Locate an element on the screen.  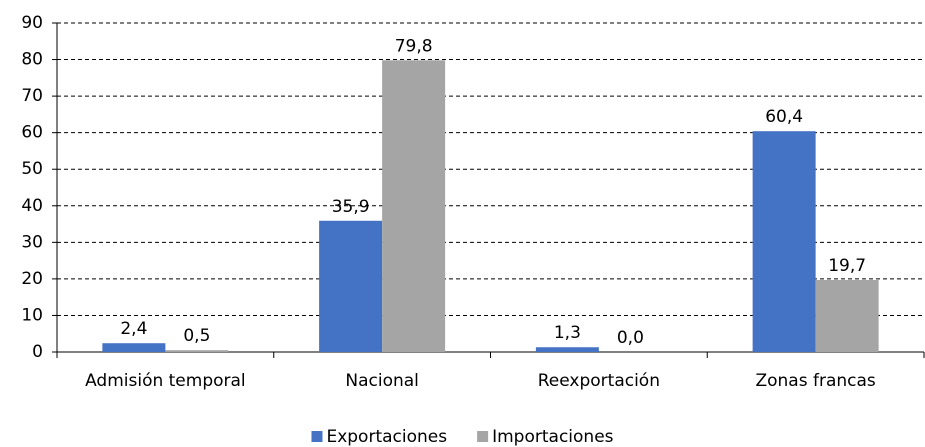
y-tick-label: 20 is located at coordinates (32, 279).